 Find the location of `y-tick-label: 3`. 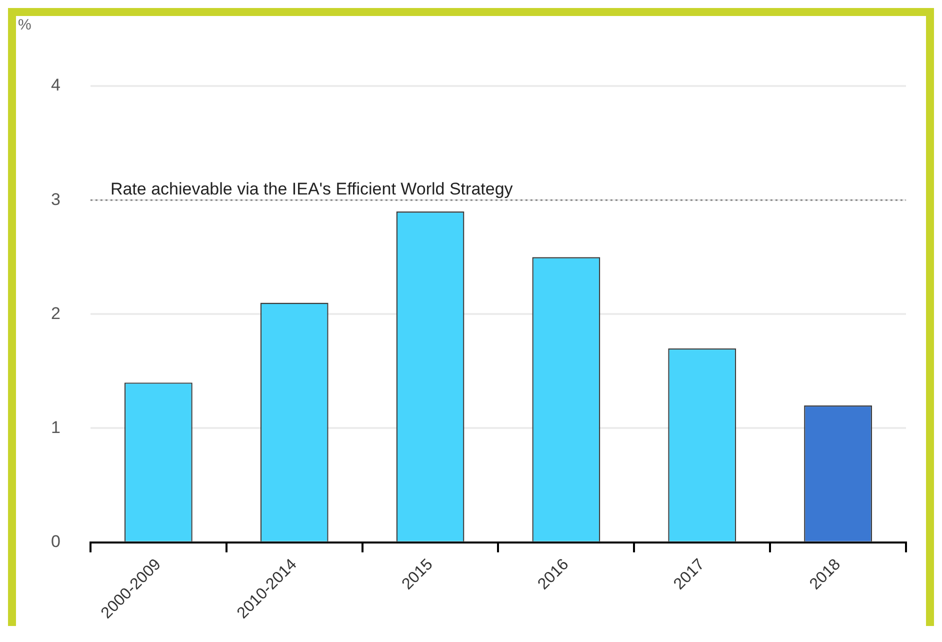

y-tick-label: 3 is located at coordinates (55, 199).